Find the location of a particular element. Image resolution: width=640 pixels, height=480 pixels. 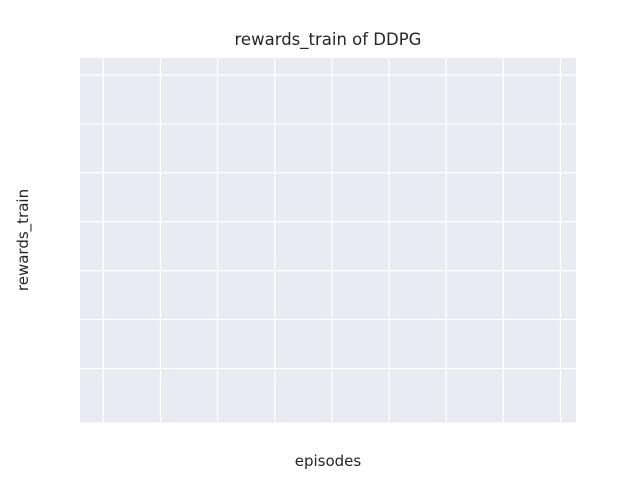

x-axis-label: episodes is located at coordinates (328, 461).